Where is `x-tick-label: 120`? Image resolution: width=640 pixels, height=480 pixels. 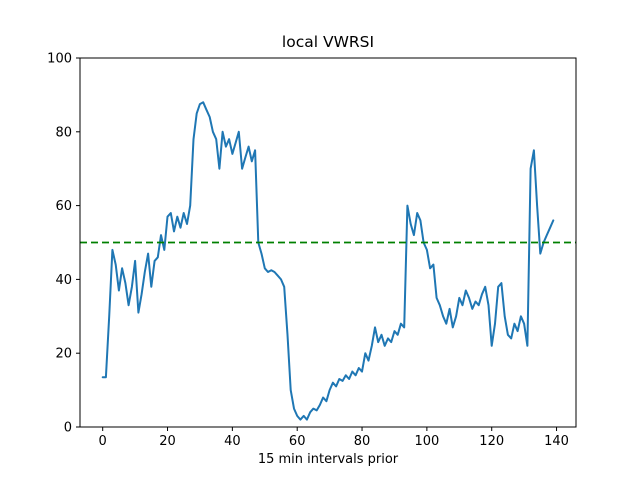
x-tick-label: 120 is located at coordinates (491, 441).